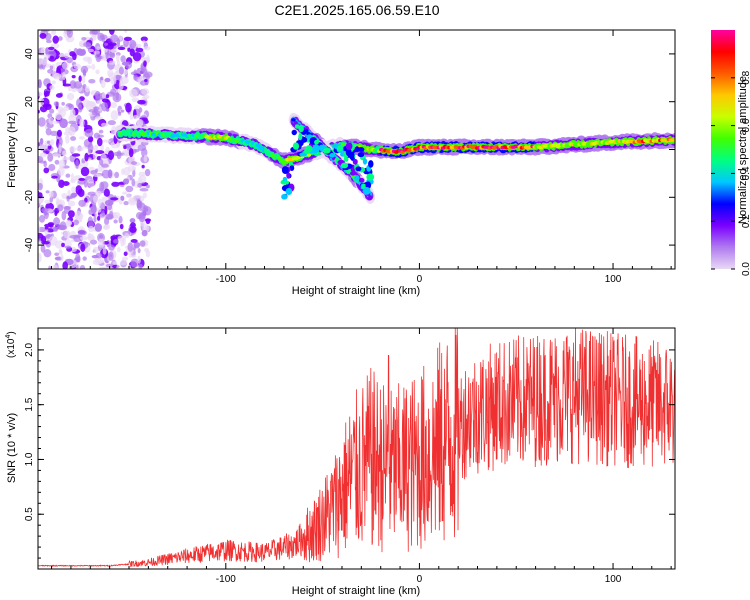 This screenshot has height=600, width=750. What do you see at coordinates (745, 125) in the screenshot?
I see `colorbar-tick-label-3: 0.6` at bounding box center [745, 125].